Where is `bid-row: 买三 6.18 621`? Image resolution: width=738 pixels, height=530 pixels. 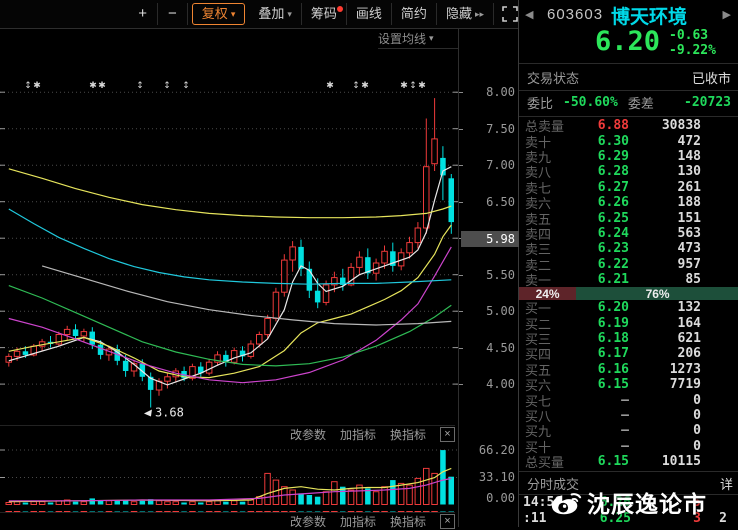
bid-row: 买三 6.18 621 is located at coordinates (628, 338).